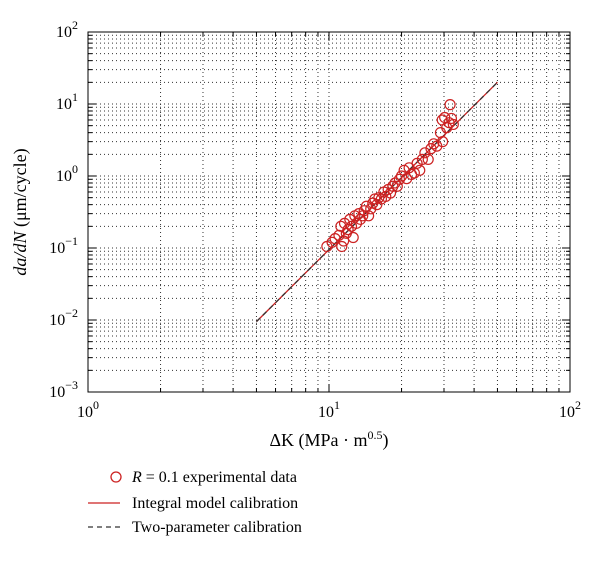 The image size is (600, 562). What do you see at coordinates (96, 405) in the screenshot?
I see `x-tick-label-exponent: 0` at bounding box center [96, 405].